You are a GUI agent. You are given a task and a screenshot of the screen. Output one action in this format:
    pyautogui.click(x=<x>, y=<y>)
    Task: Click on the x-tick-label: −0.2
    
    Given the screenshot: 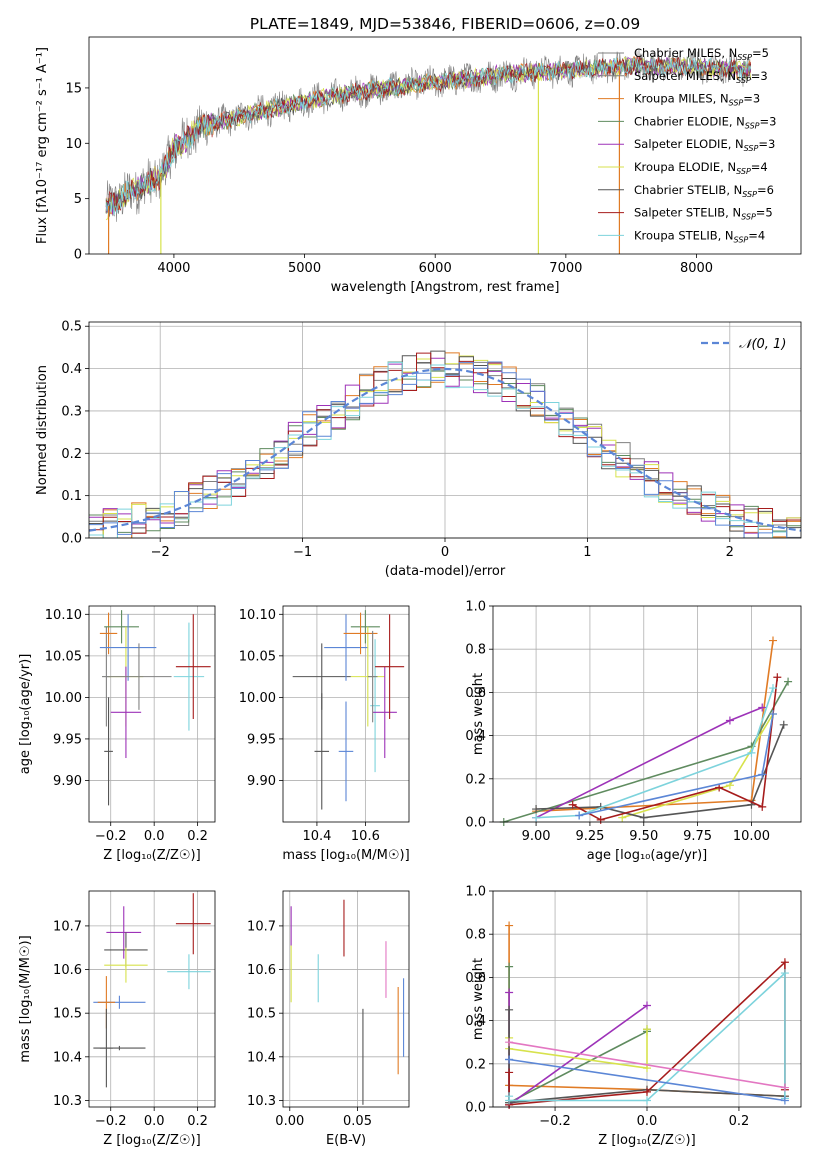 What is the action you would take?
    pyautogui.click(x=555, y=1121)
    